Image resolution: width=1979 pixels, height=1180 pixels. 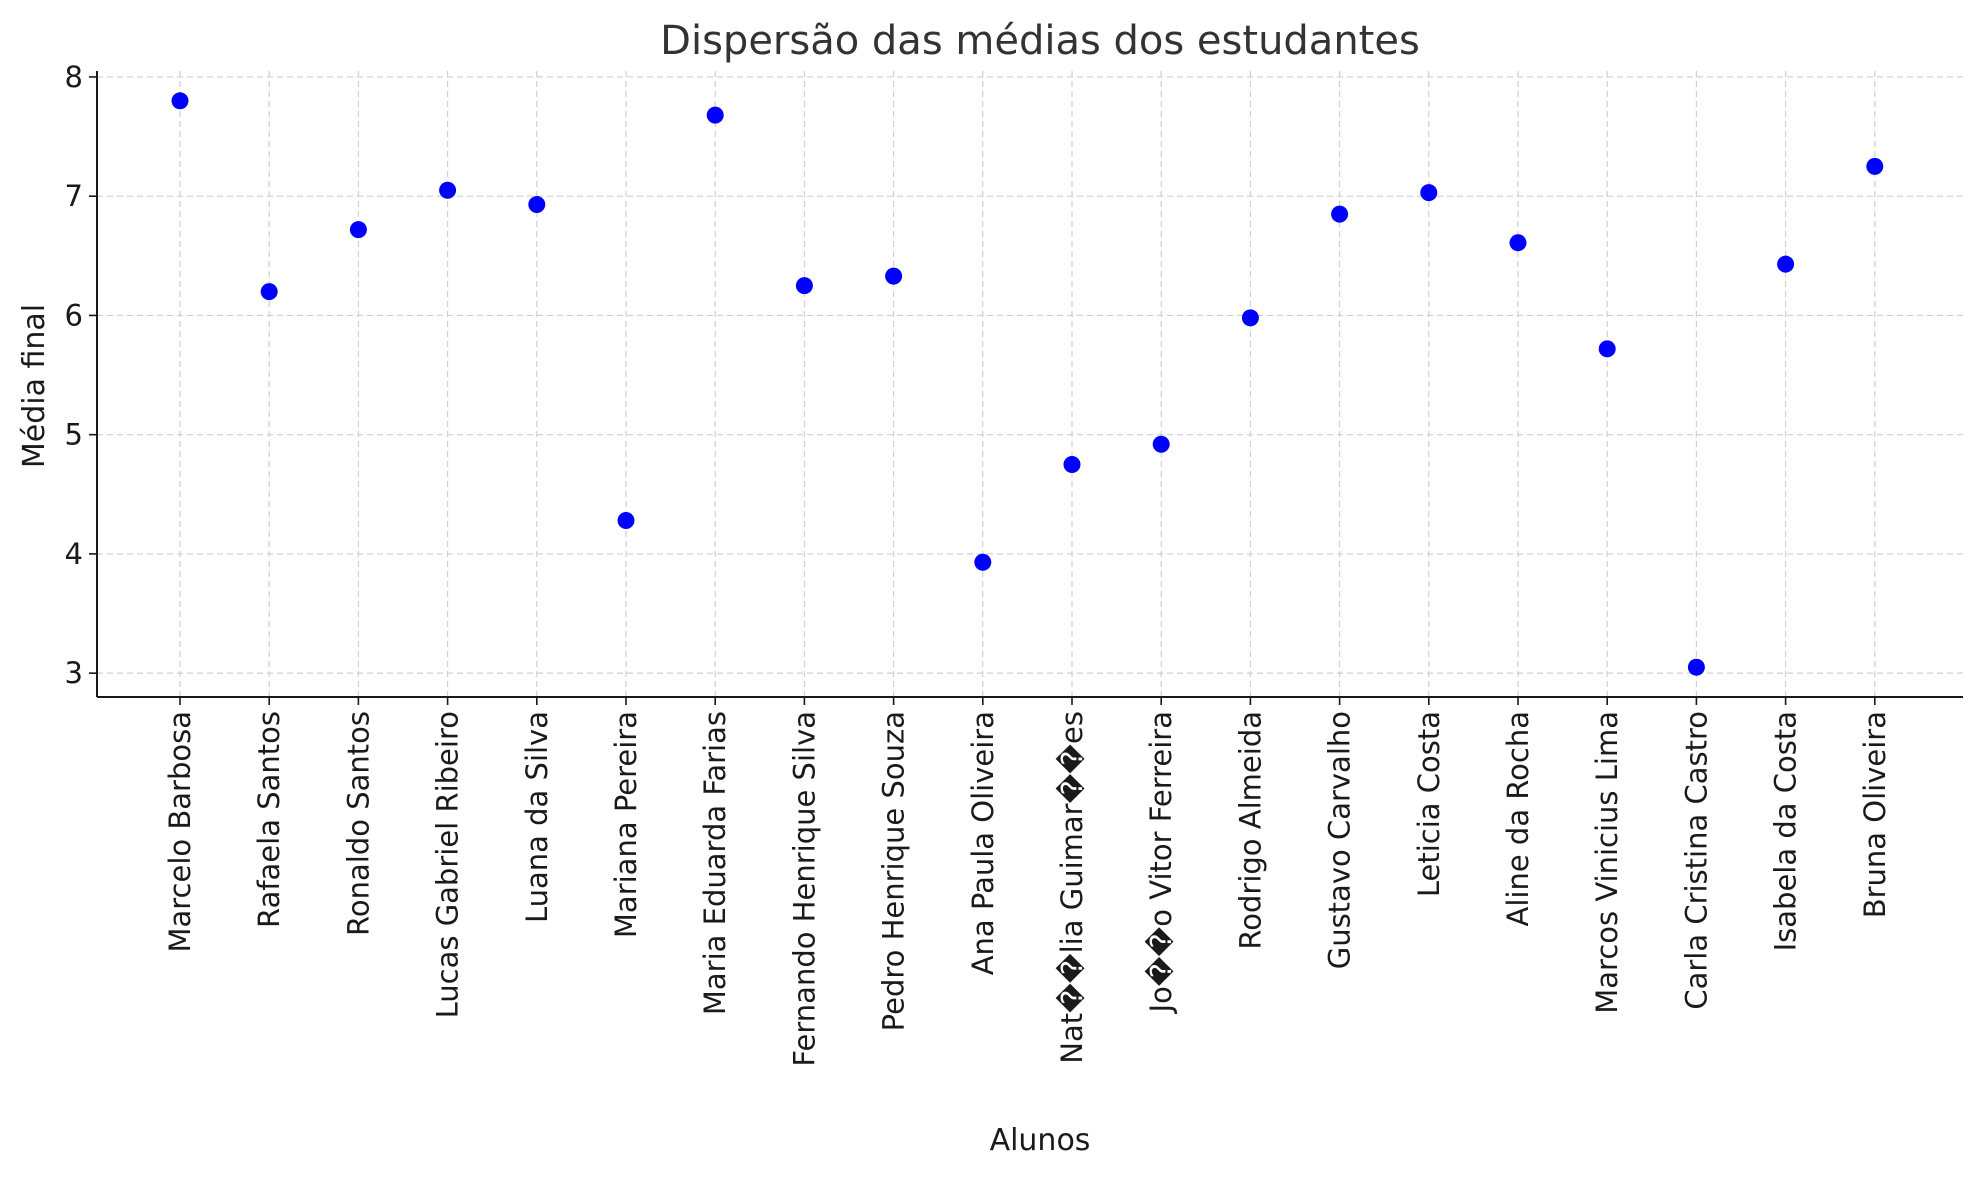 What do you see at coordinates (1040, 1140) in the screenshot?
I see `x-axis-label: Alunos` at bounding box center [1040, 1140].